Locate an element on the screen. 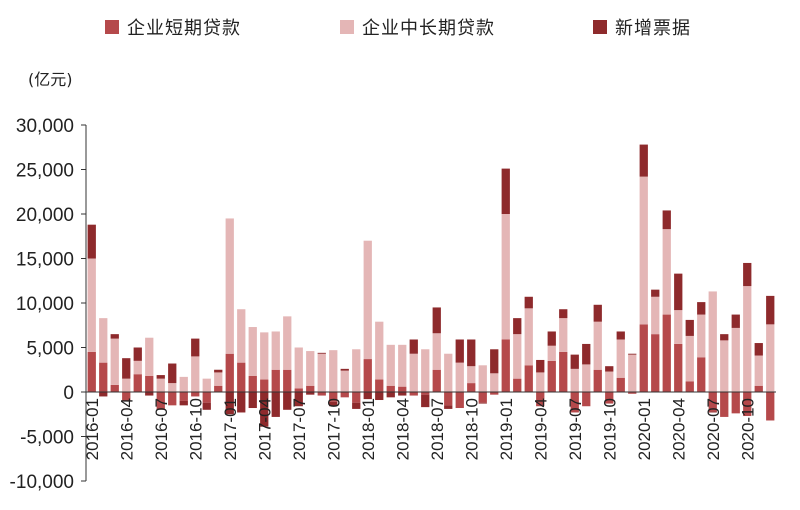 This screenshot has width=800, height=510. legend-item-short-term: 企业短期贷款 is located at coordinates (173, 27).